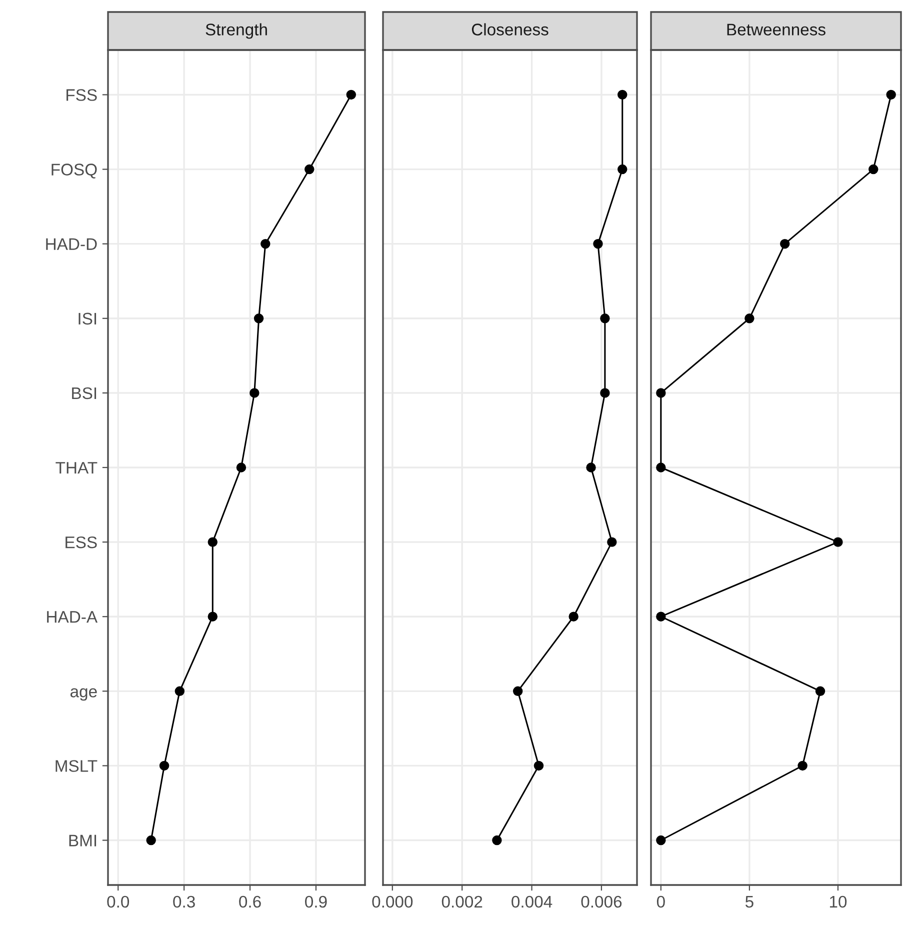 This screenshot has height=937, width=905. What do you see at coordinates (87, 318) in the screenshot?
I see `y-tick-label: ISI` at bounding box center [87, 318].